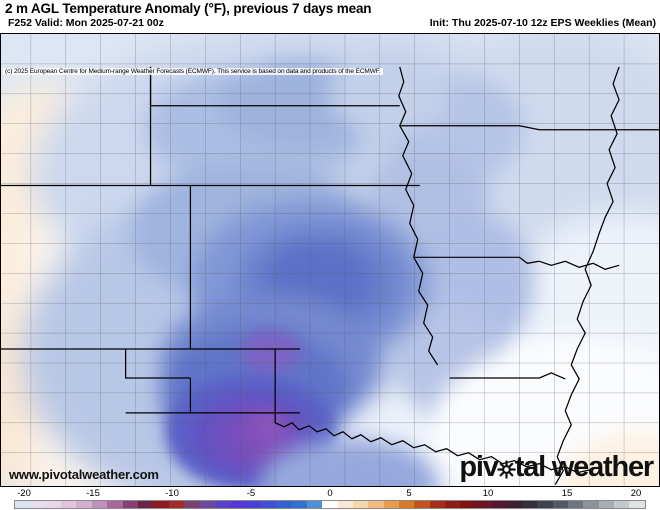 This screenshot has width=660, height=510. I want to click on colorbar-tick: 10, so click(488, 493).